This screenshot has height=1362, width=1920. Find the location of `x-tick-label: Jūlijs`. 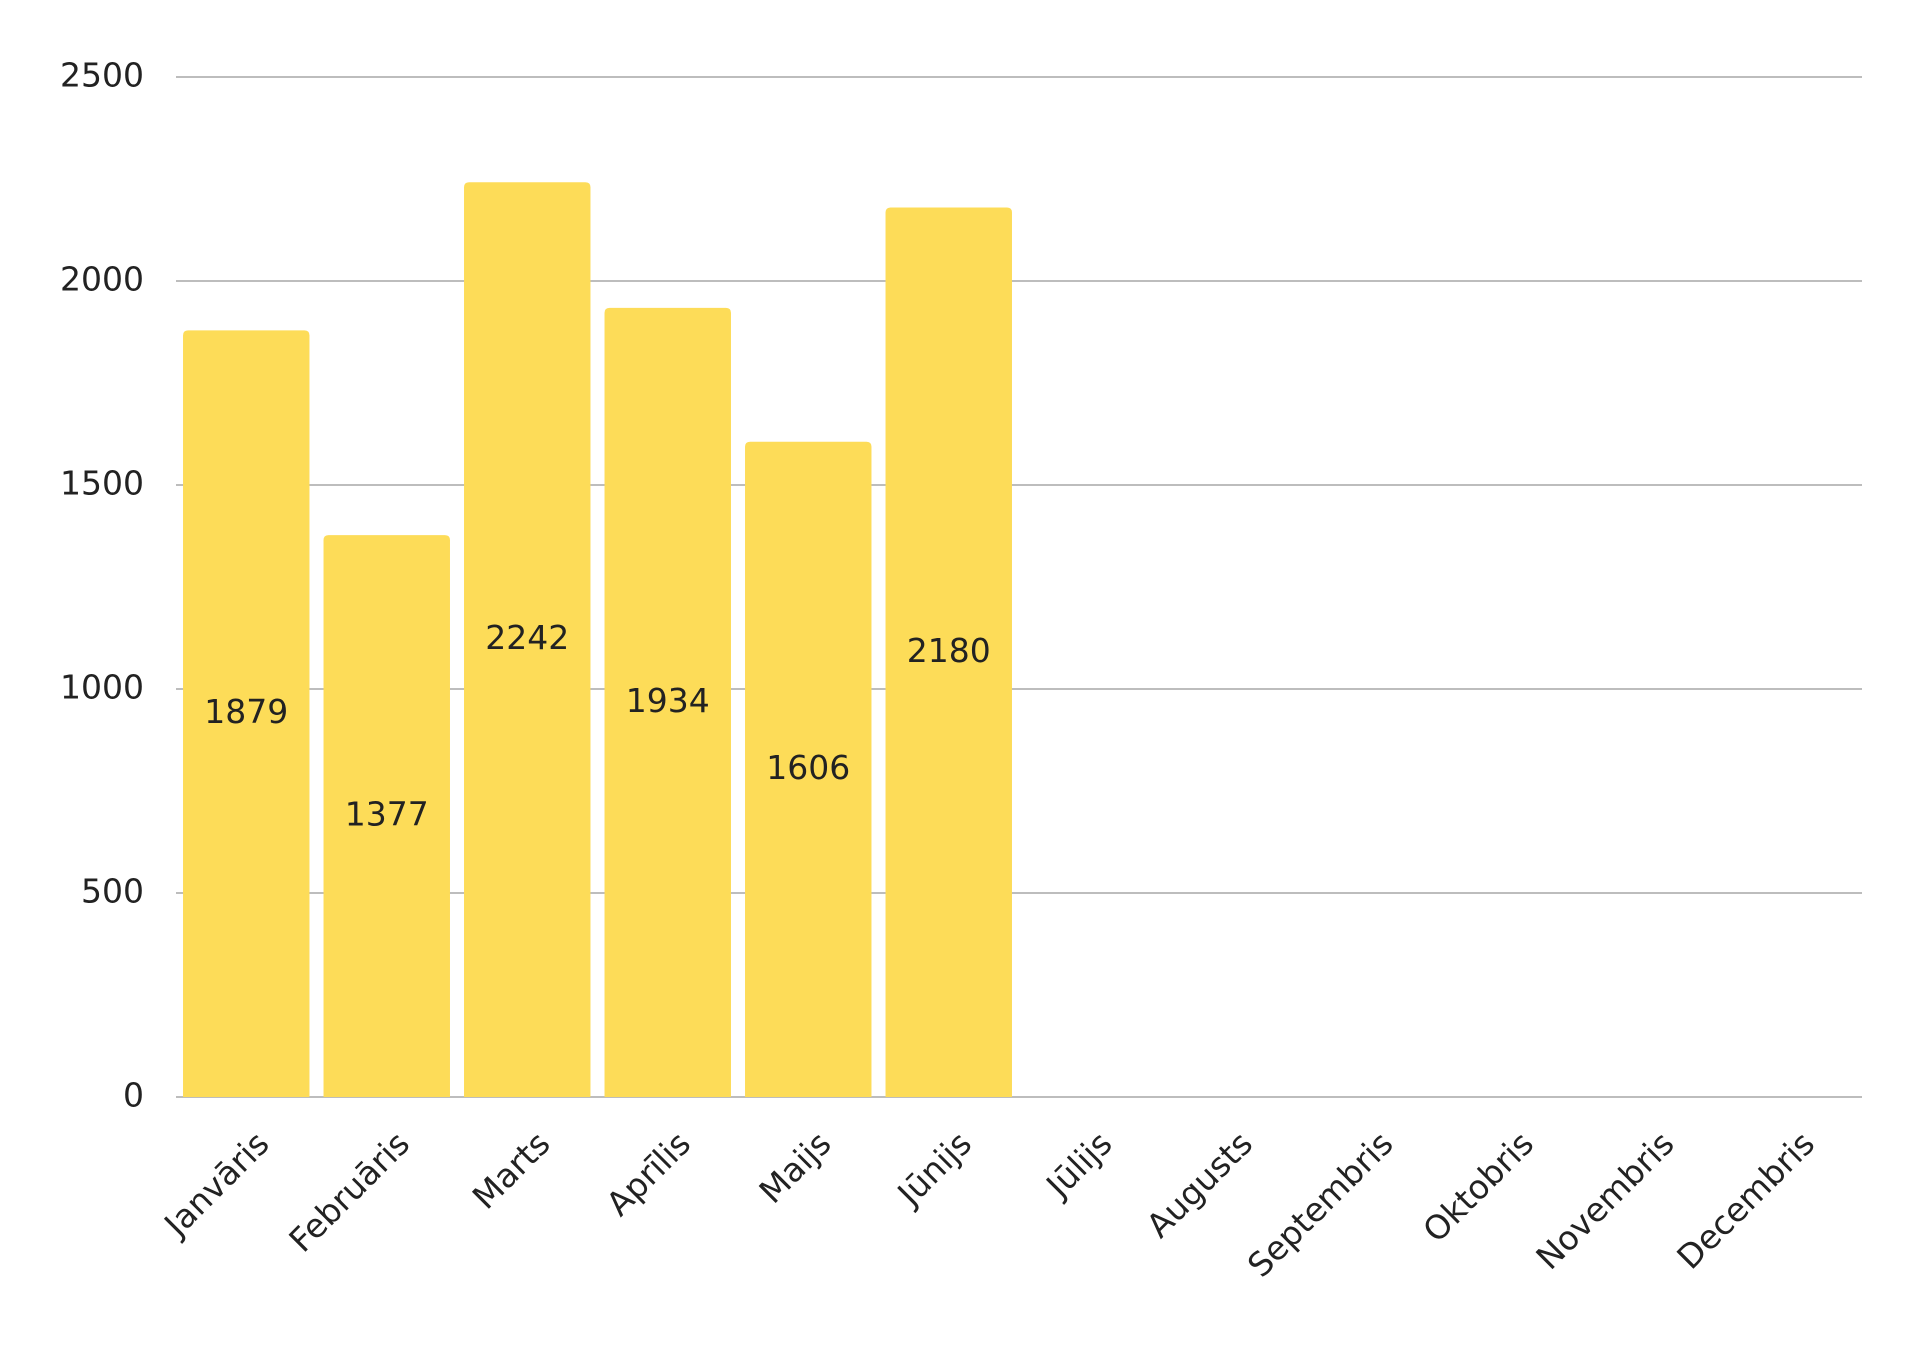

x-tick-label: Jūlijs is located at coordinates (1078, 1165).